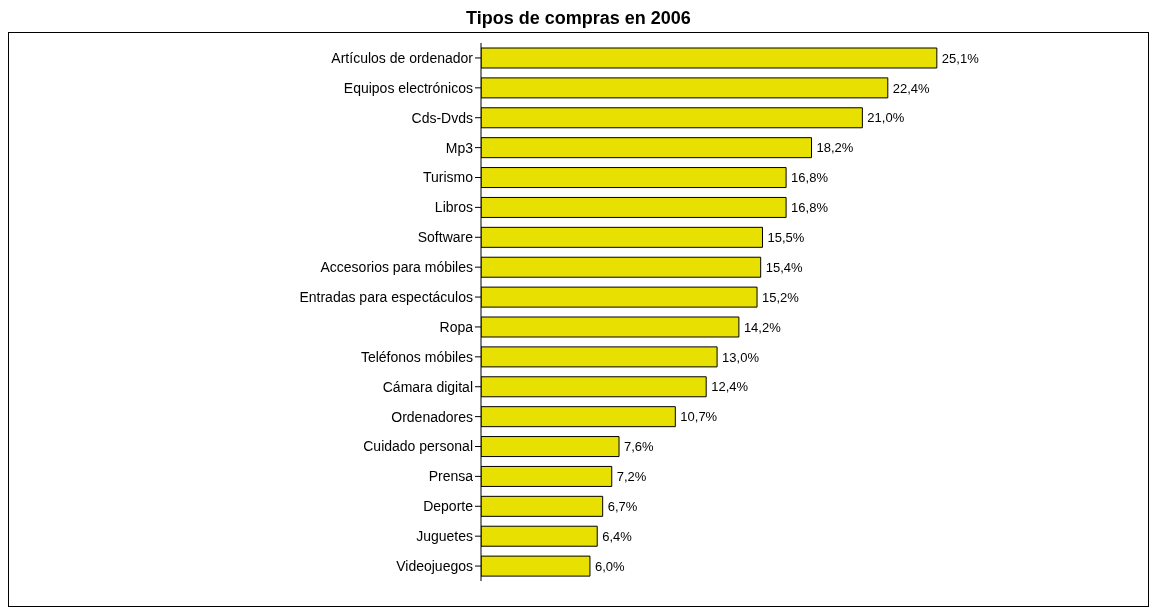 The height and width of the screenshot is (615, 1157). Describe the element at coordinates (448, 506) in the screenshot. I see `y-tick-label: Deporte` at that location.